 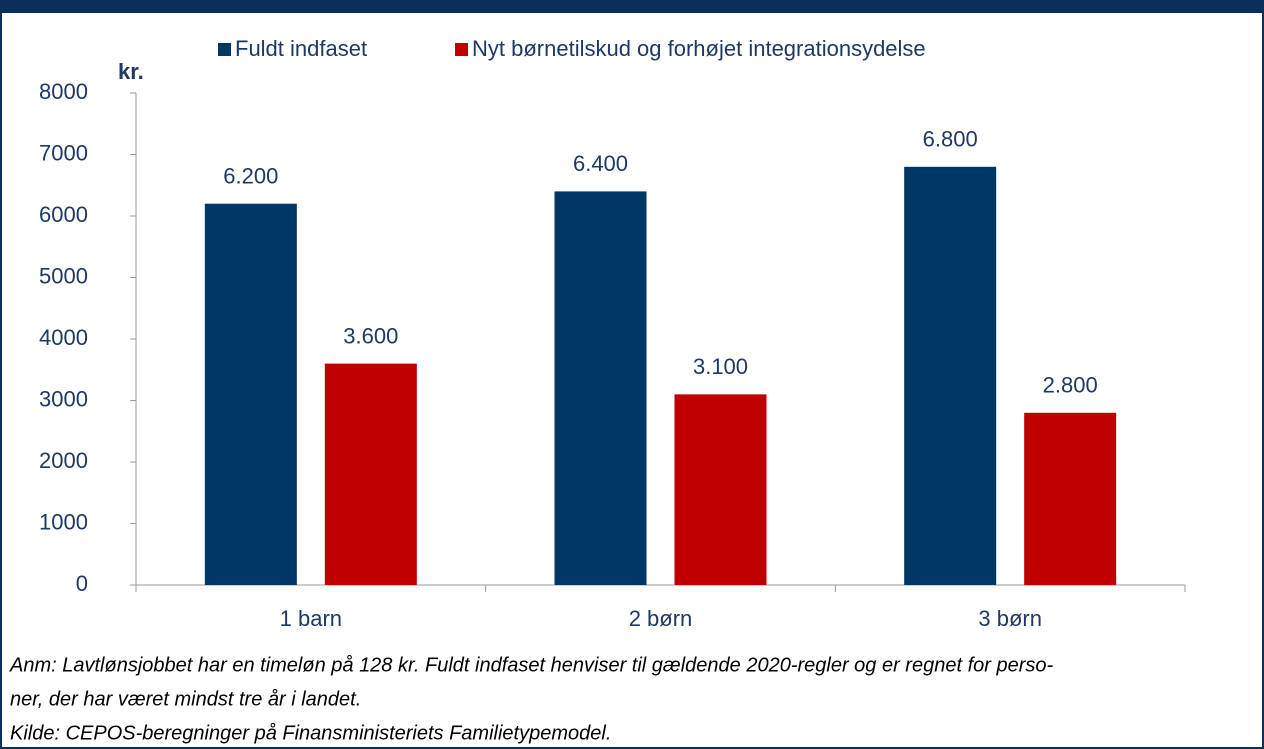 What do you see at coordinates (301, 48) in the screenshot?
I see `legend-label: Fuldt indfaset` at bounding box center [301, 48].